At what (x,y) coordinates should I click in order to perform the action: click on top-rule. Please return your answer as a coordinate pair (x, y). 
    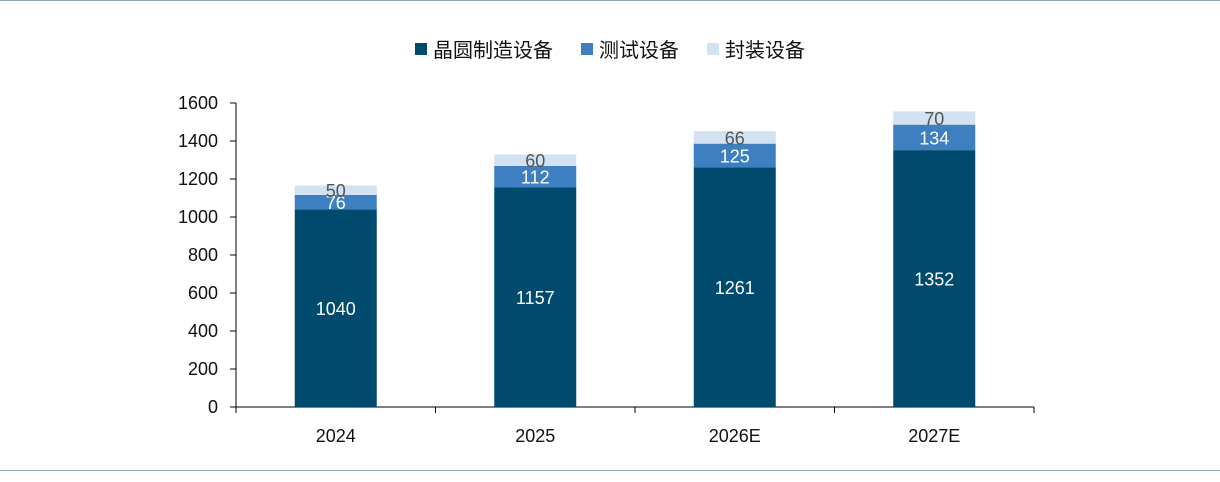
    Looking at the image, I should click on (610, 0).